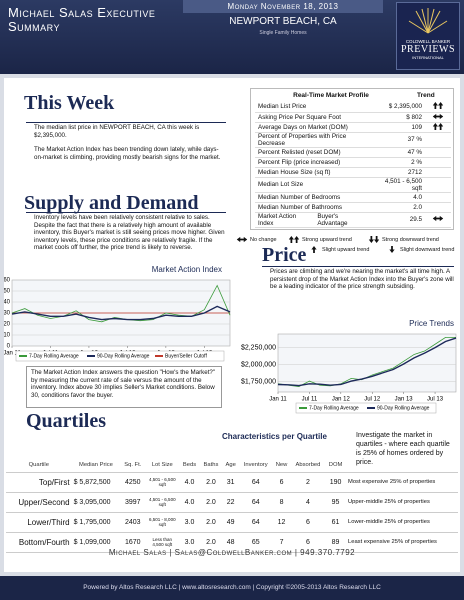 Image resolution: width=464 pixels, height=600 pixels. Describe the element at coordinates (7, 281) in the screenshot. I see `y-tick-label: 60` at that location.